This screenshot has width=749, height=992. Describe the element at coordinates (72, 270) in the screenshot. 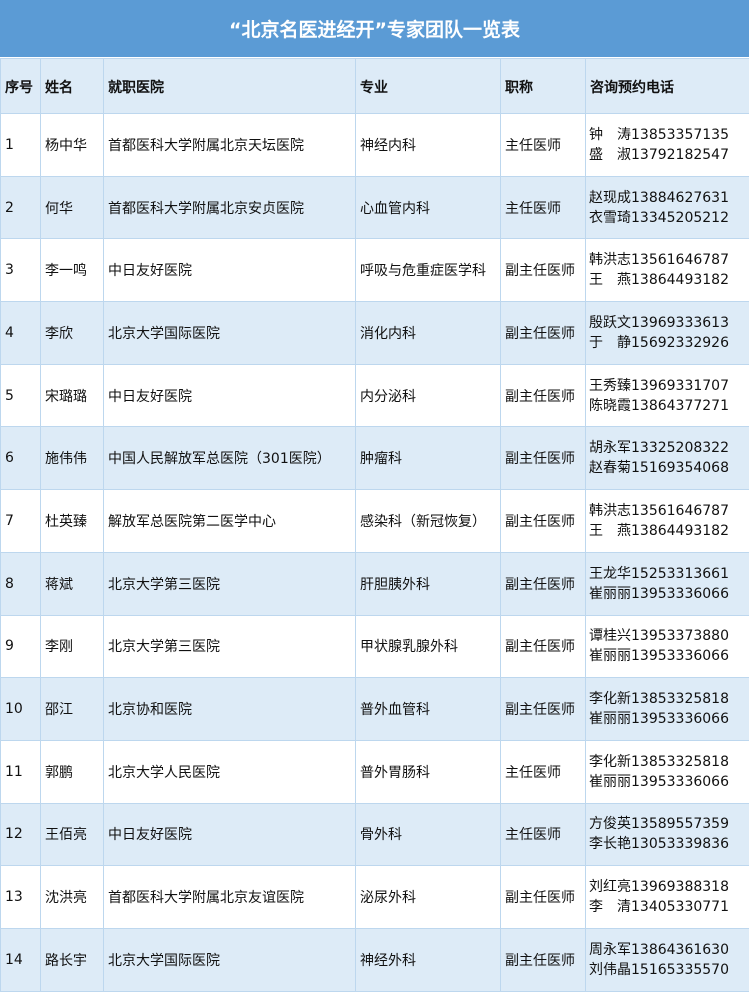

I see `cell-name: 李一鸣` at that location.